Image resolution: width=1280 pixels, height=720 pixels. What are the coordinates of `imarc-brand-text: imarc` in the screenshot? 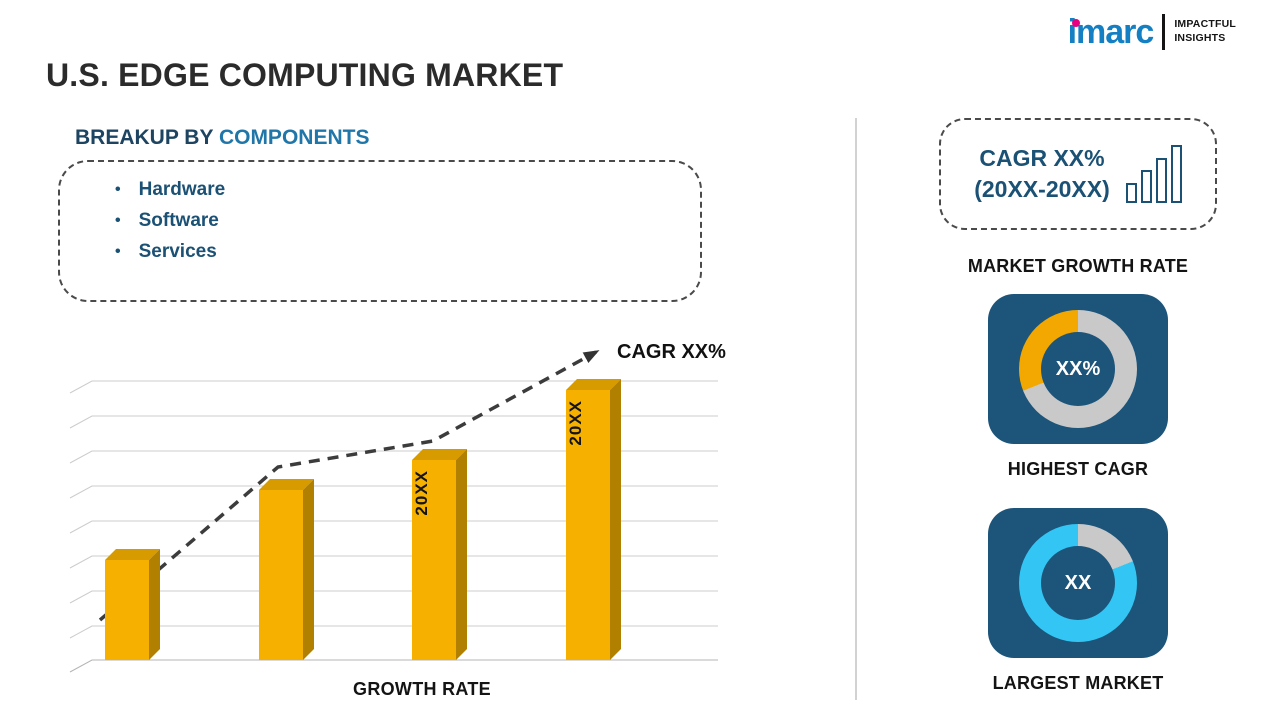 It's located at (1111, 32).